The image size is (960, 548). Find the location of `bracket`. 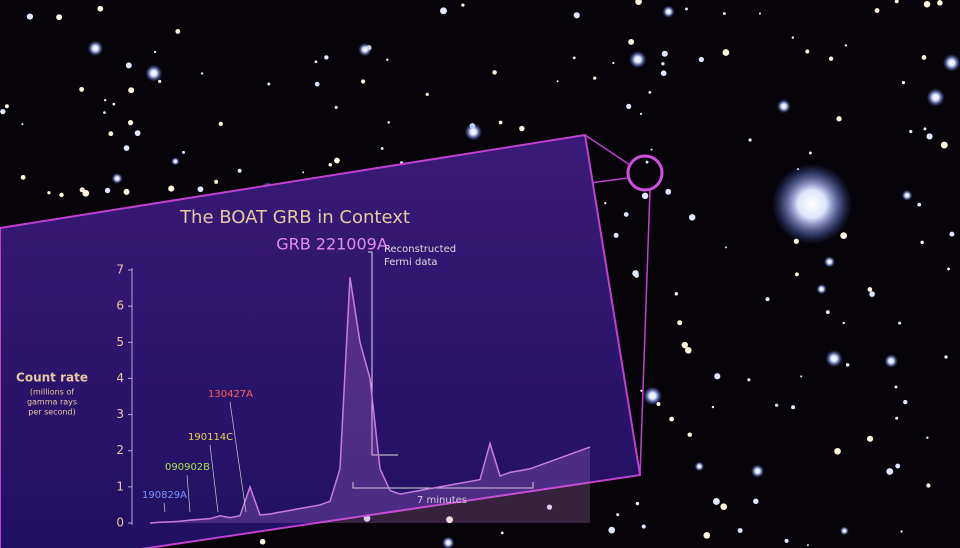

bracket is located at coordinates (383, 353).